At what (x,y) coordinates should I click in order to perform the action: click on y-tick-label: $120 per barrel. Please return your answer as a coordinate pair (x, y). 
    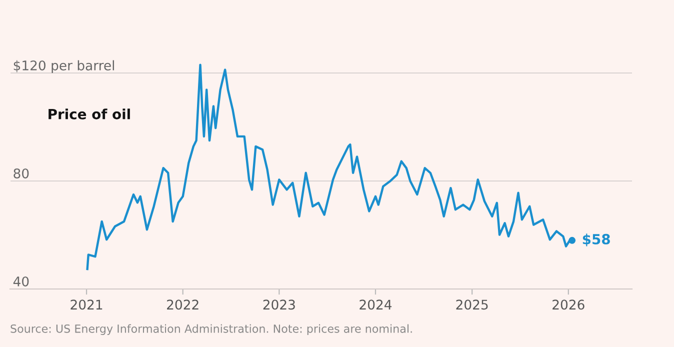
    Looking at the image, I should click on (64, 66).